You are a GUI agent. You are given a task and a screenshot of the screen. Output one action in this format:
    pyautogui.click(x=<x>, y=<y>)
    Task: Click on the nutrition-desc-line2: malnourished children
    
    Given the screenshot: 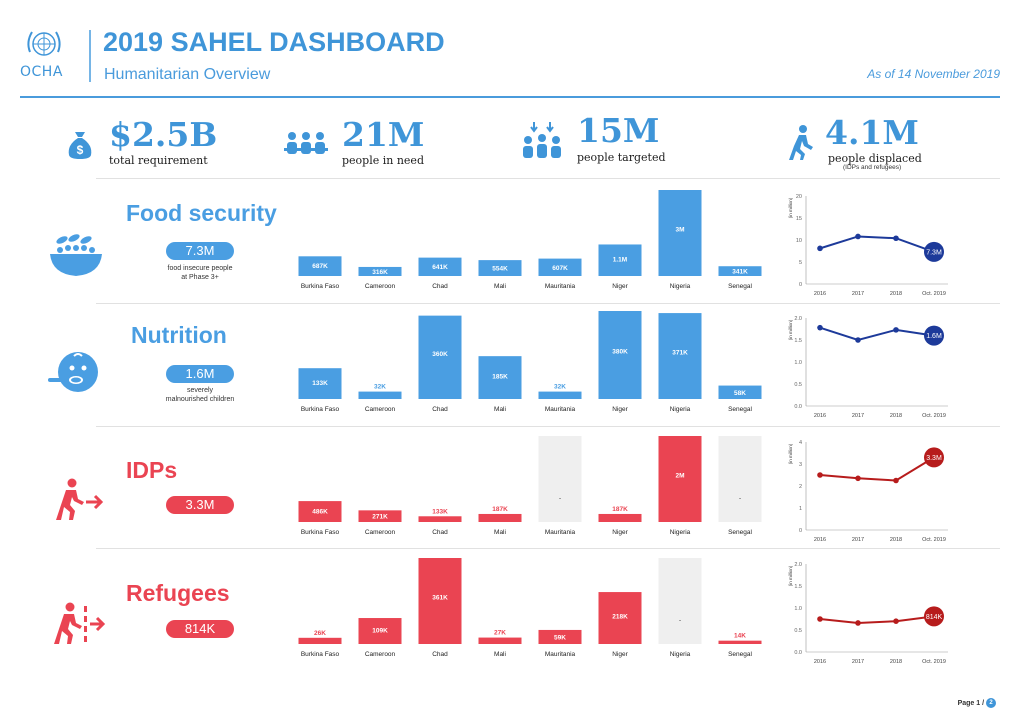 What is the action you would take?
    pyautogui.click(x=200, y=399)
    